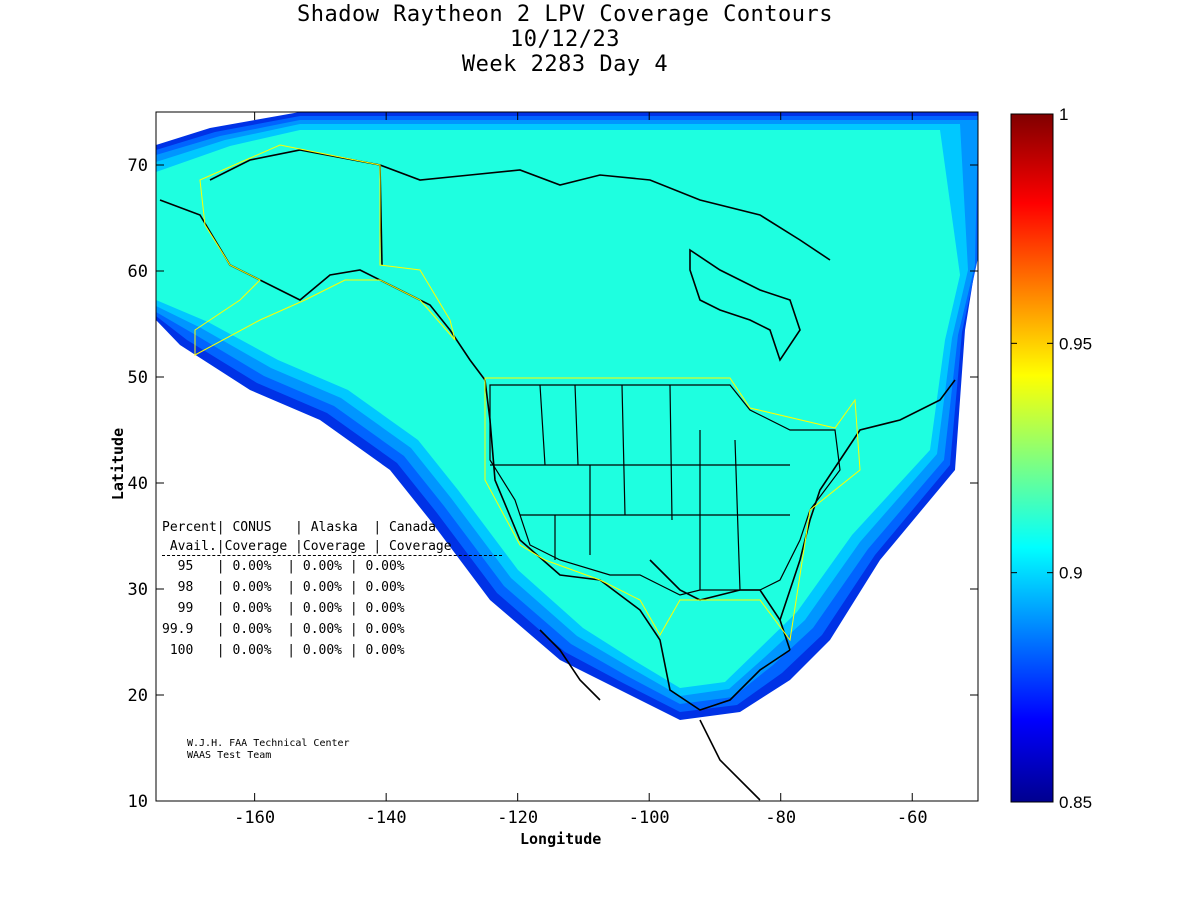  Describe the element at coordinates (565, 39) in the screenshot. I see `title-line-2: 10/12/23` at that location.